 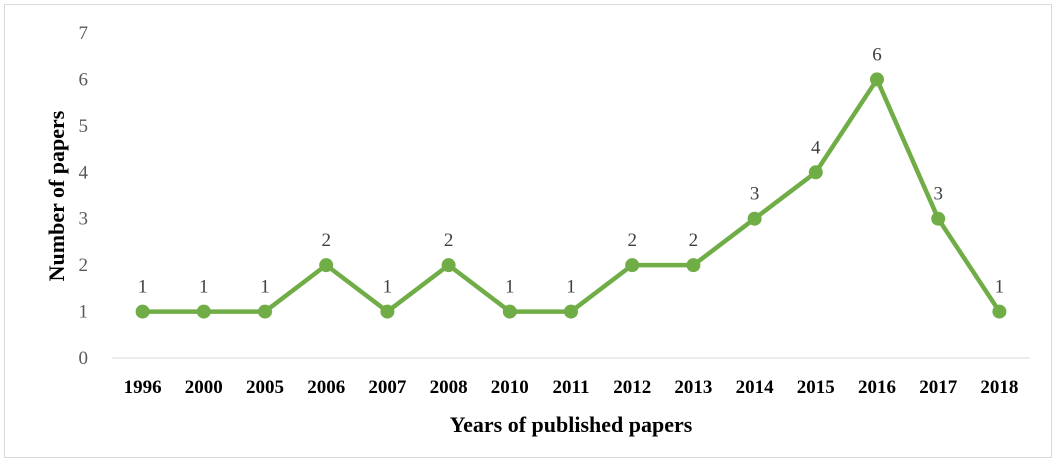 What do you see at coordinates (84, 265) in the screenshot?
I see `y-tick-label: 2` at bounding box center [84, 265].